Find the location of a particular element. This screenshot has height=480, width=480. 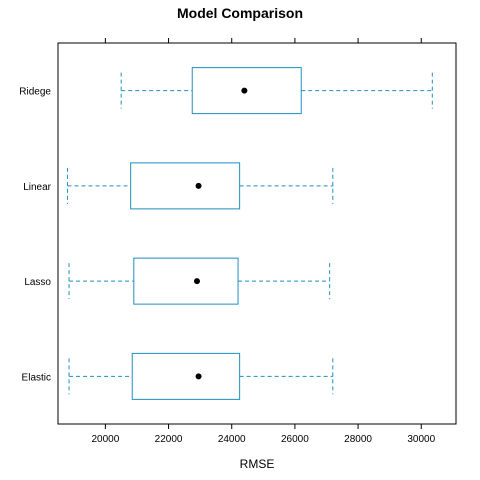

box-elastic is located at coordinates (201, 376).